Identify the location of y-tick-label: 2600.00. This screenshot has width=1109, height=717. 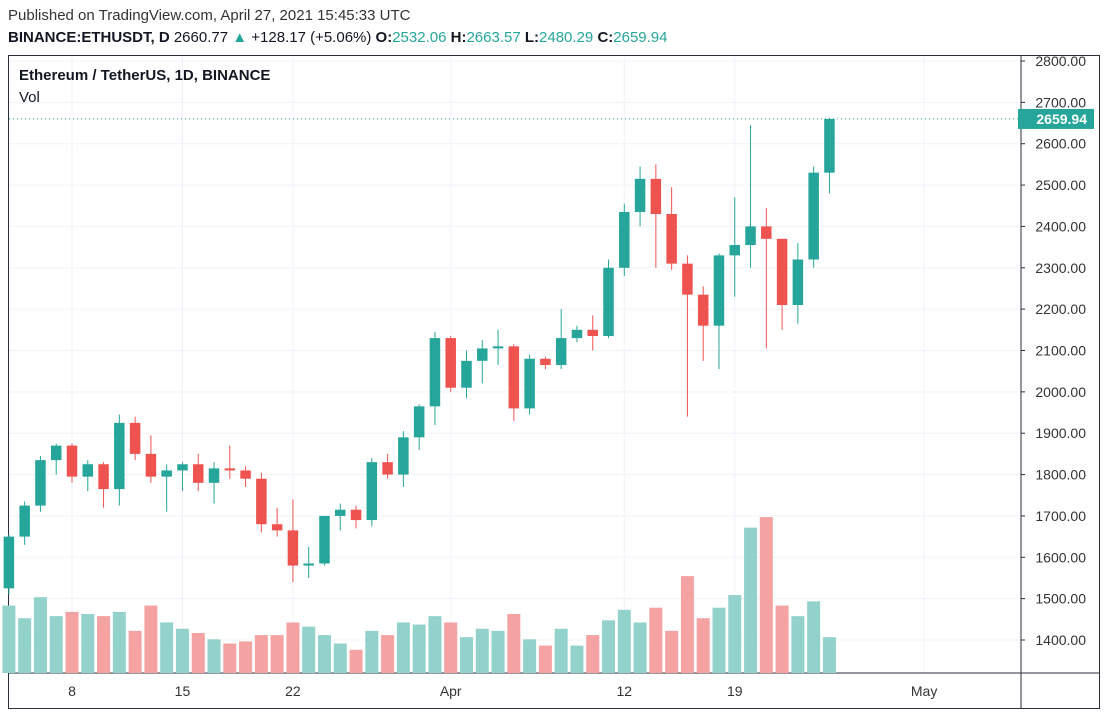
(1060, 144).